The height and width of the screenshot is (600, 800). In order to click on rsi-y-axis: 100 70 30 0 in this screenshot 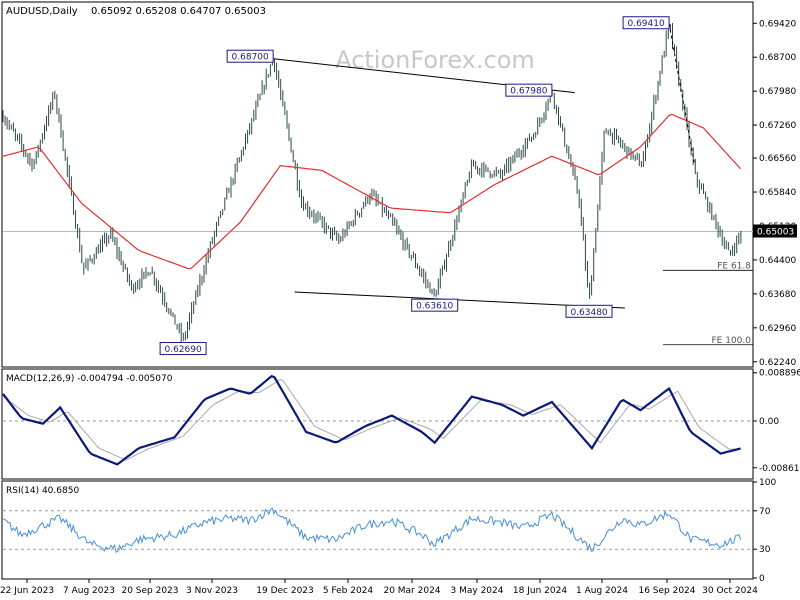, I will do `click(764, 531)`.